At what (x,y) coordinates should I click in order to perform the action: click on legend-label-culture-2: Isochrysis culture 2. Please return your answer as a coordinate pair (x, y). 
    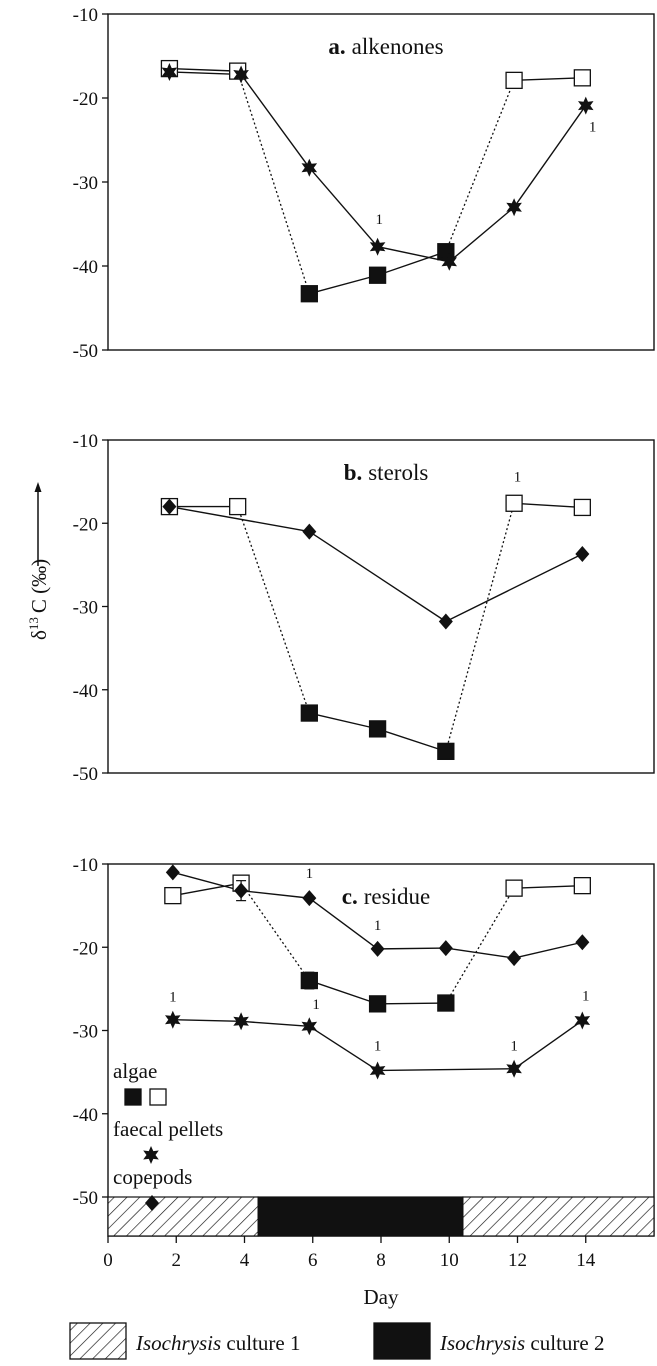
    Looking at the image, I should click on (521, 1343).